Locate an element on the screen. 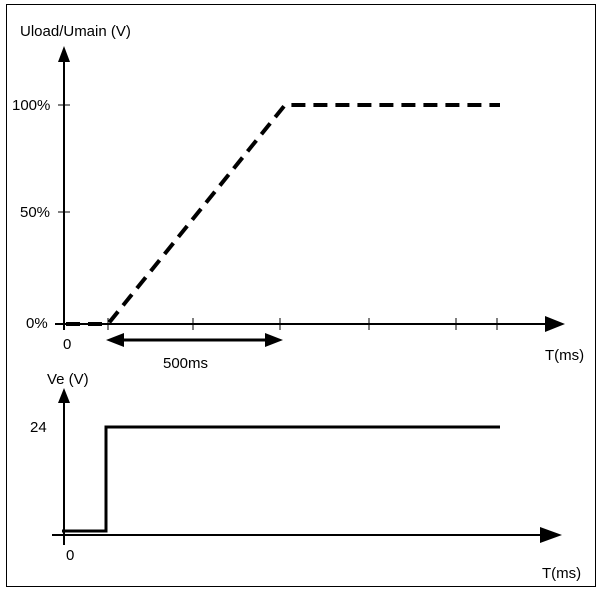  top-y-tick-label-50: 50% is located at coordinates (35, 212).